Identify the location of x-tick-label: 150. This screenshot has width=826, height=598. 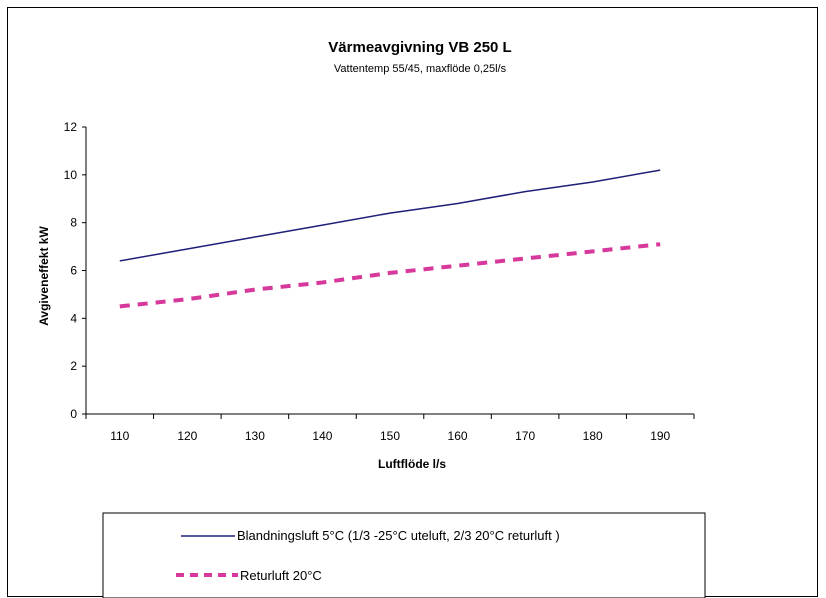
(390, 436).